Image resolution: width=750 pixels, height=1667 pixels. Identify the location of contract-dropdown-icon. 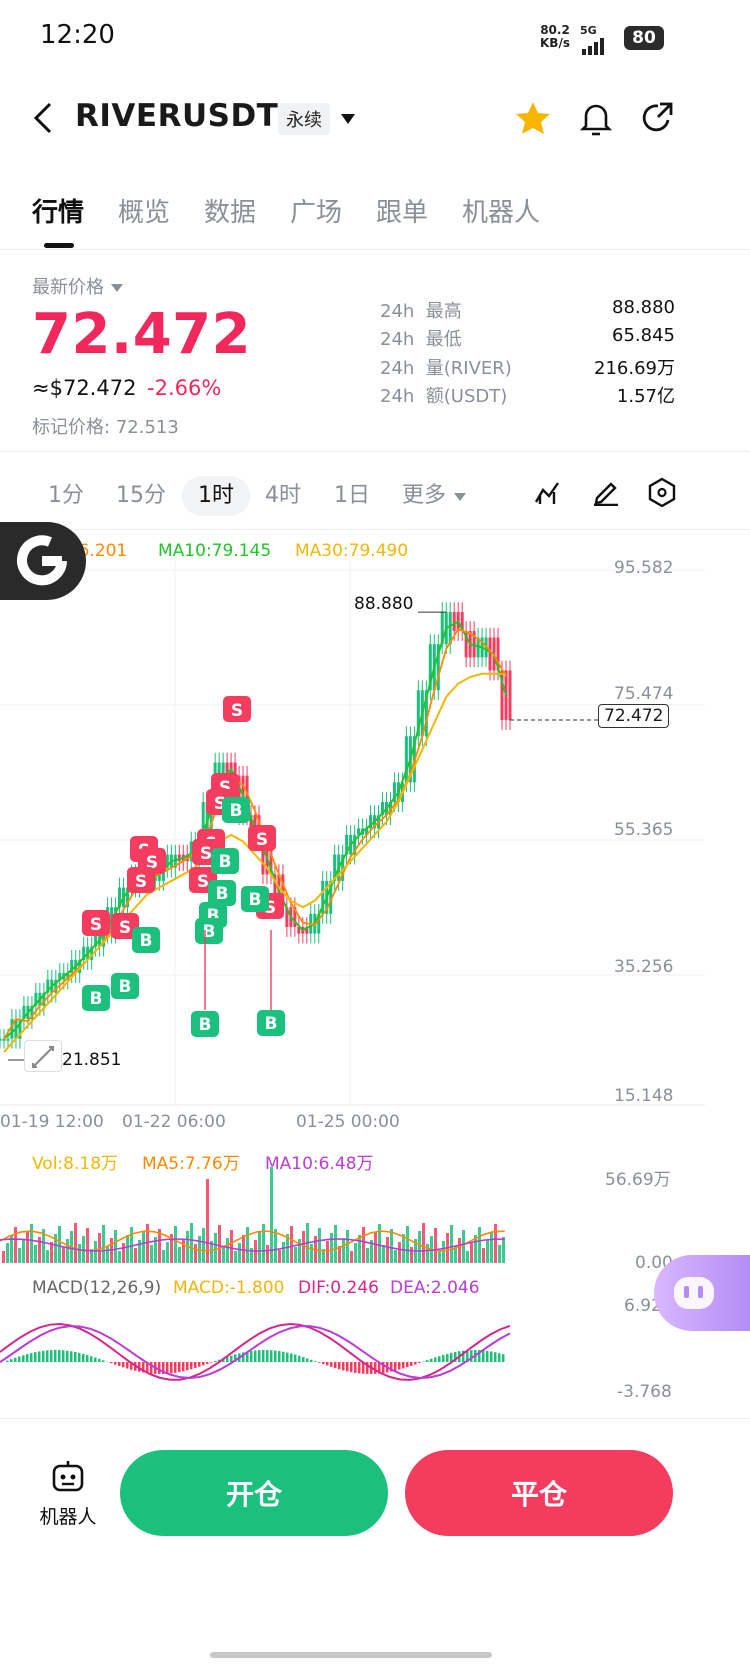
(348, 119).